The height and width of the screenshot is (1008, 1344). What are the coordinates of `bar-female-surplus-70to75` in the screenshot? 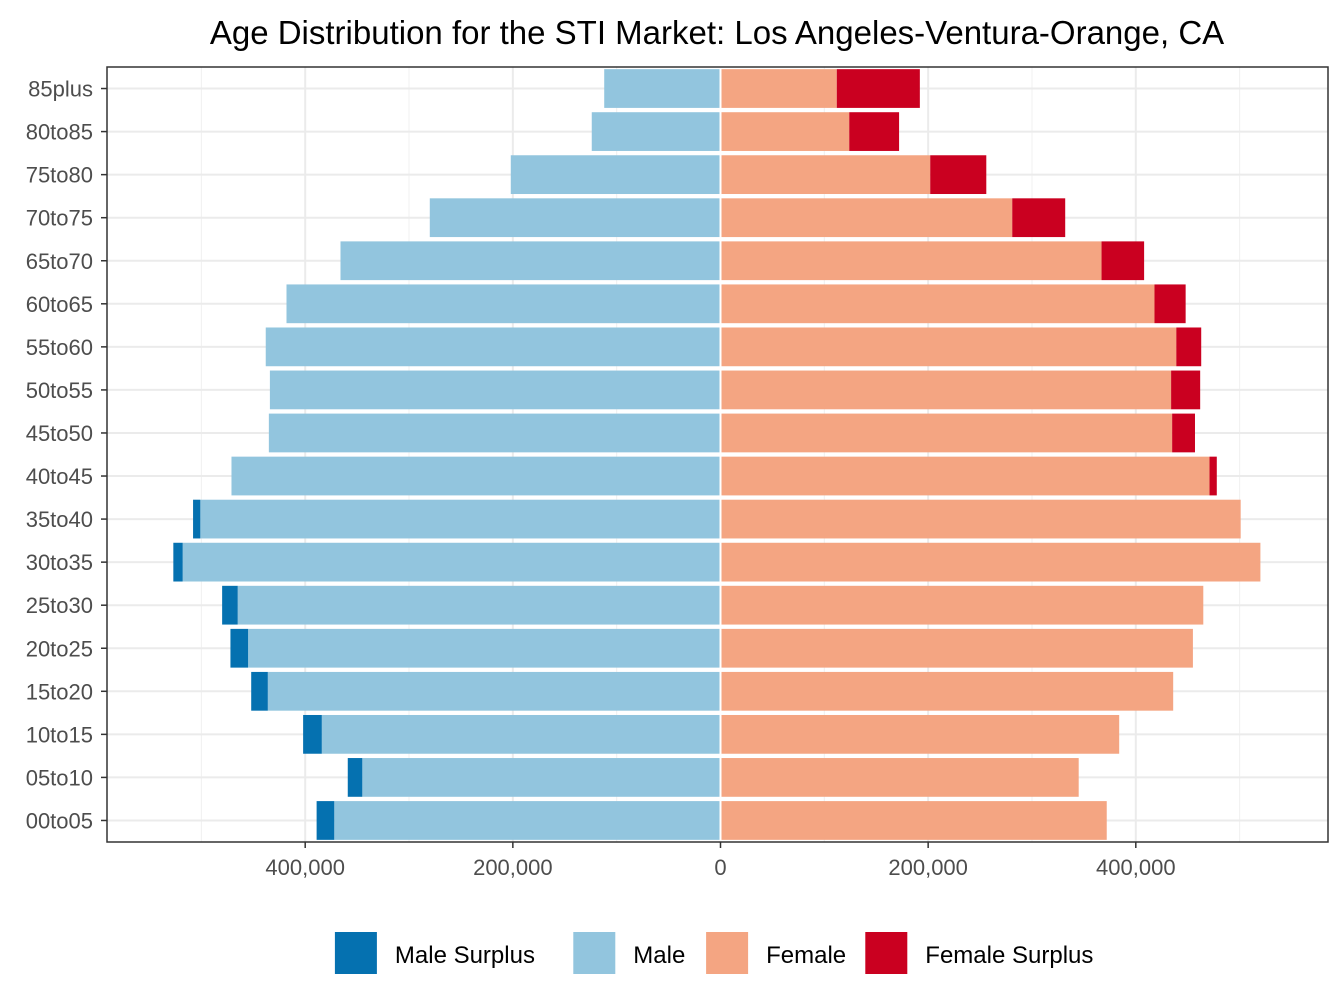 It's located at (1039, 218).